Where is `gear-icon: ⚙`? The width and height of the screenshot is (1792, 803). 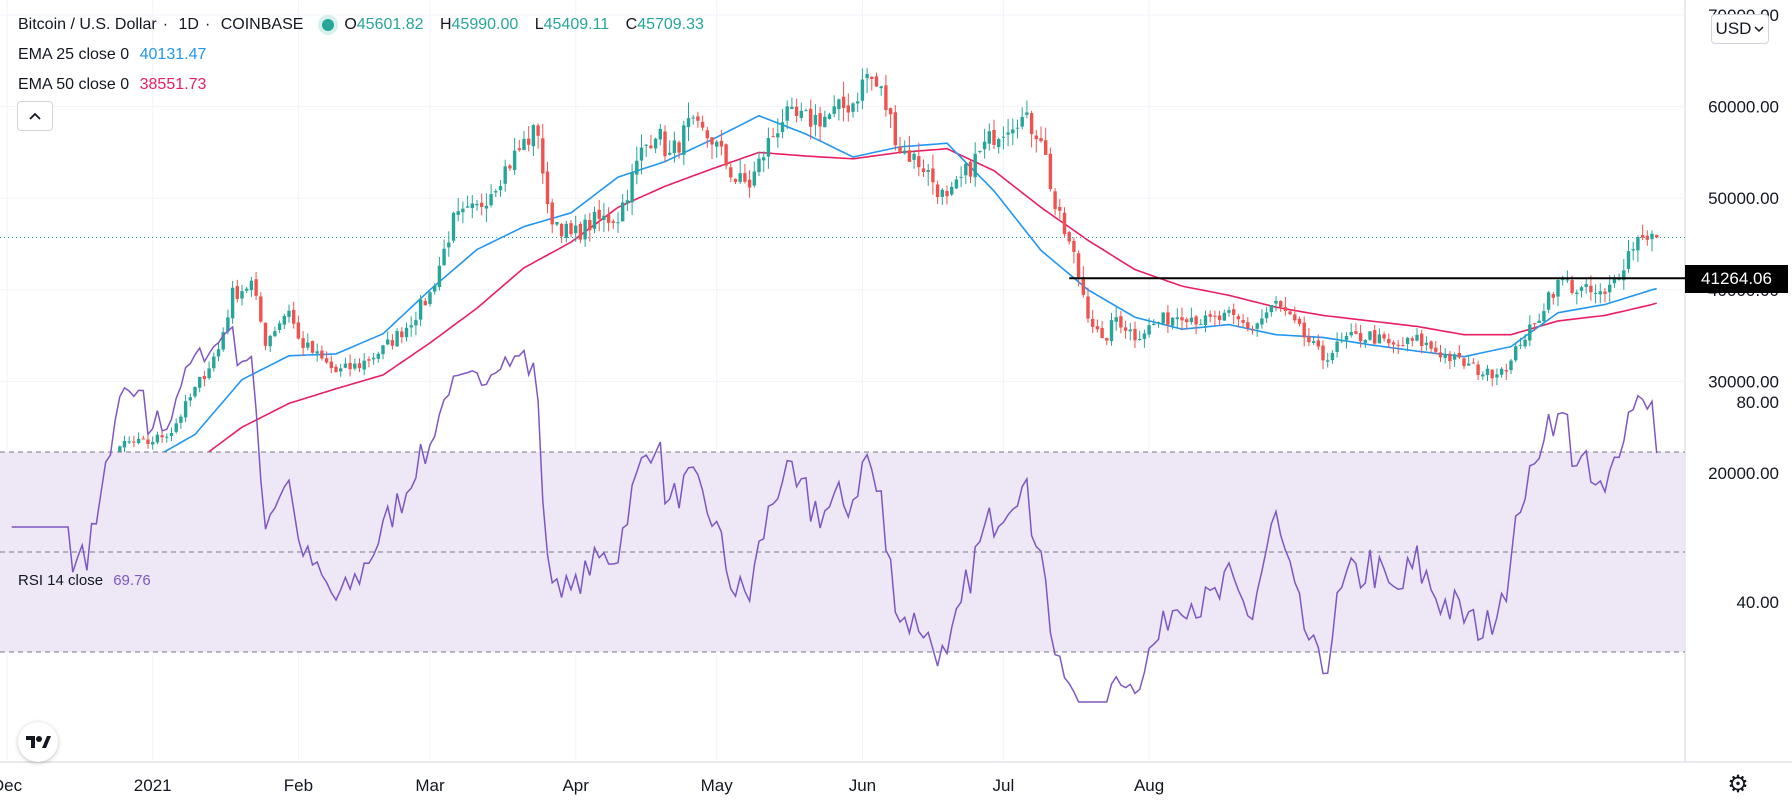
gear-icon: ⚙ is located at coordinates (1738, 784).